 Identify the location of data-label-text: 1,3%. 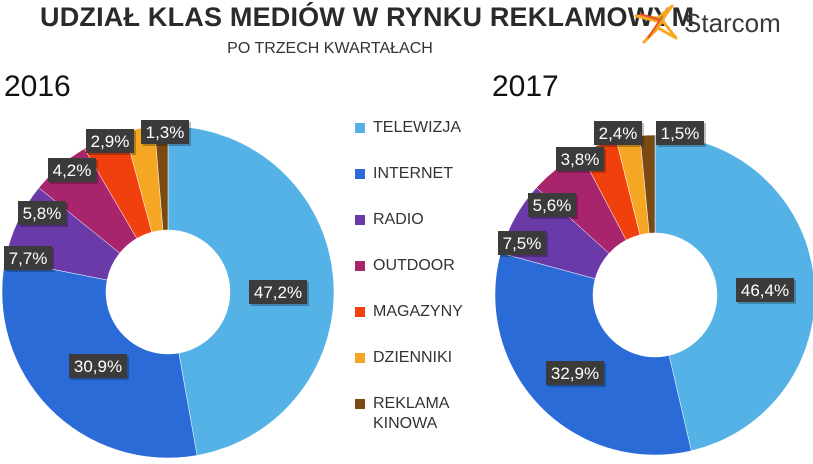
(165, 132).